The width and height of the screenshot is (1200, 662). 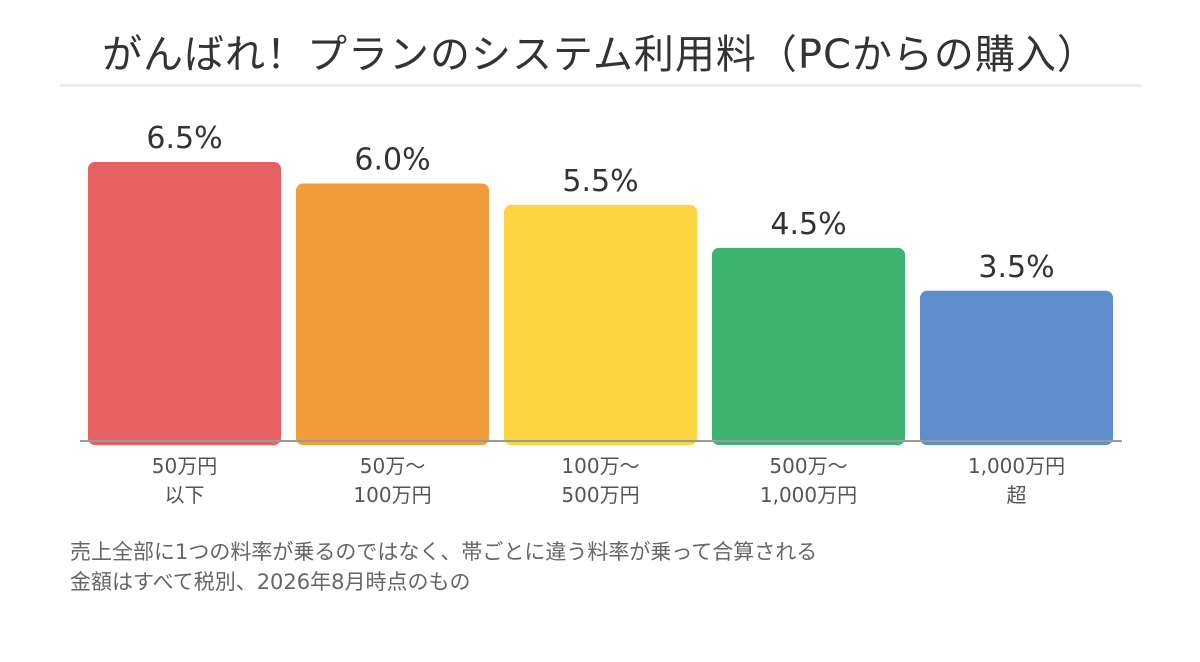 I want to click on category-label-1-line-1: 50万円, so click(x=184, y=466).